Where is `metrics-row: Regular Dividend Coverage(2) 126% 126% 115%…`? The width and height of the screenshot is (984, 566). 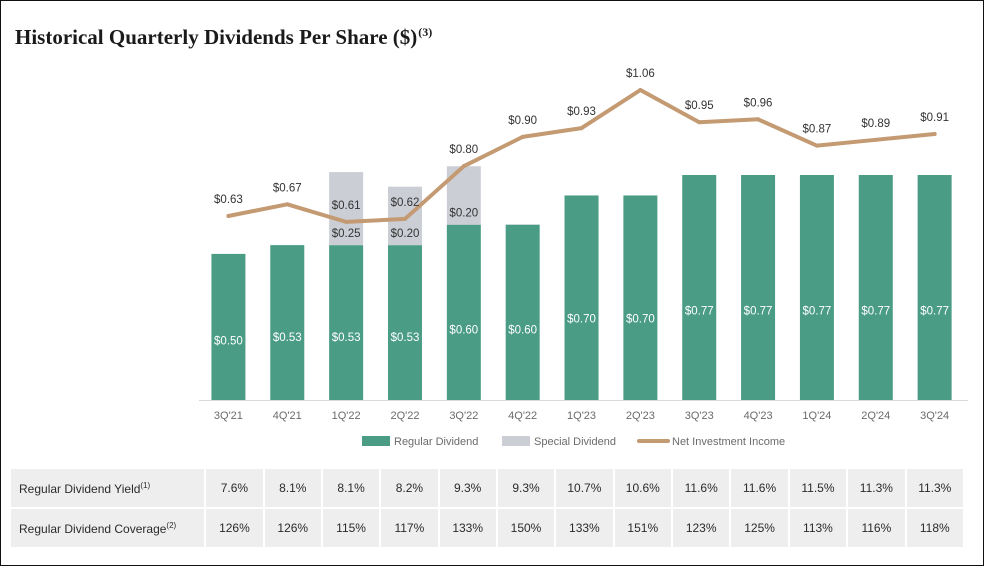
metrics-row: Regular Dividend Coverage(2) 126% 126% 115%… is located at coordinates (487, 528).